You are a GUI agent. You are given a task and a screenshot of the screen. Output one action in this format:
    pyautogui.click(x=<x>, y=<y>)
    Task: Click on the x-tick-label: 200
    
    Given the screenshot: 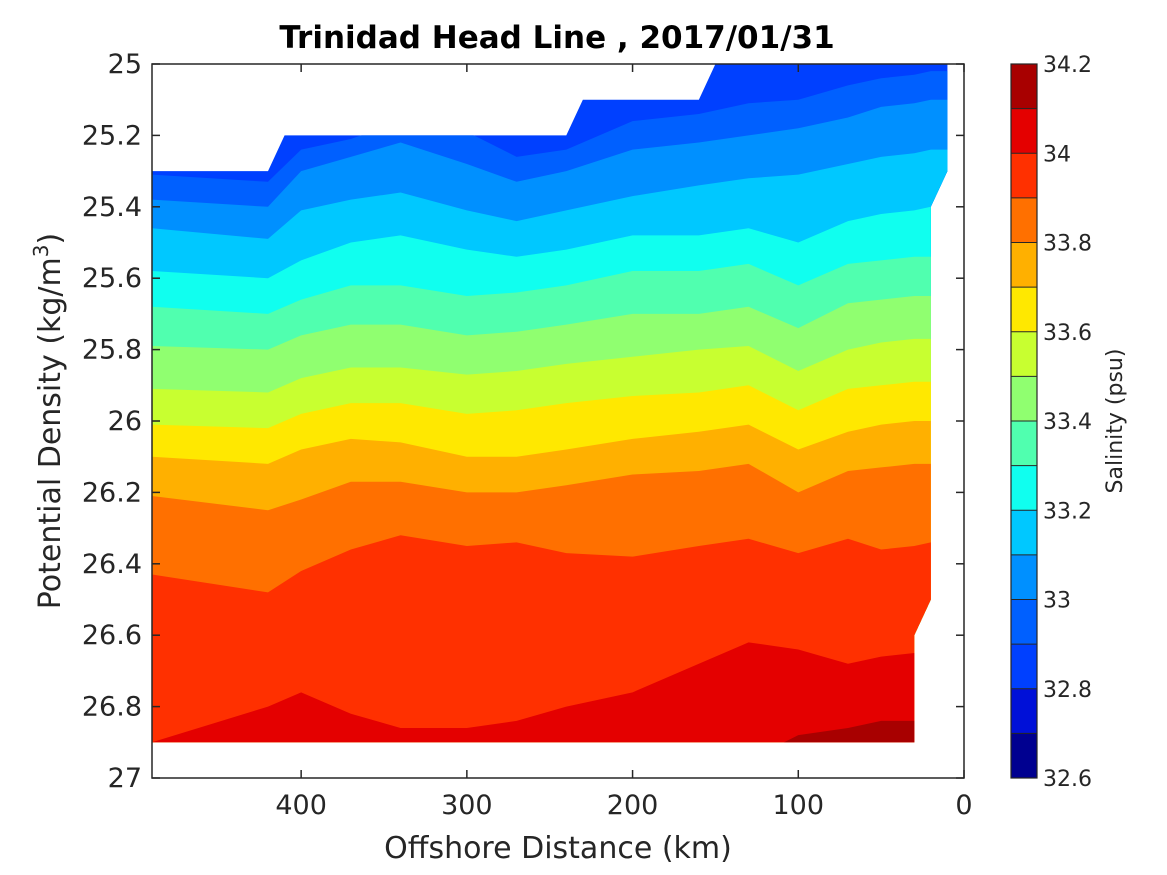 What is the action you would take?
    pyautogui.click(x=633, y=805)
    